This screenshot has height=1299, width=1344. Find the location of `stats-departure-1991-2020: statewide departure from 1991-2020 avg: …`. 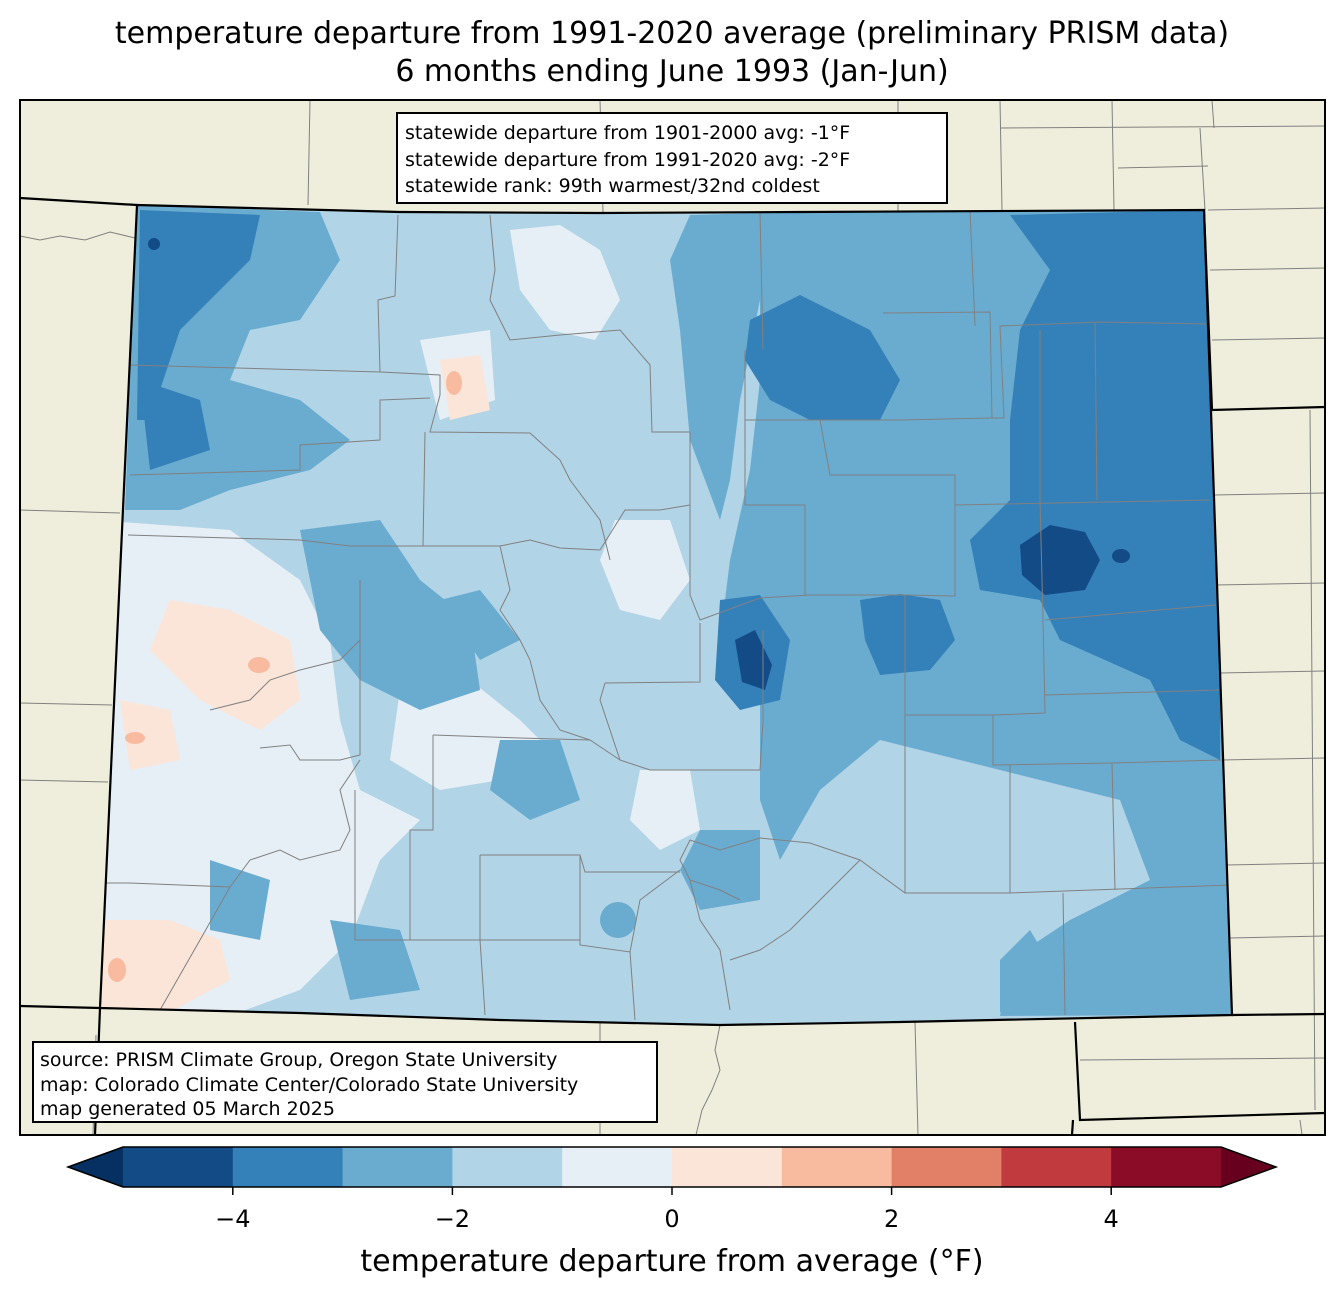

stats-departure-1991-2020: statewide departure from 1991-2020 avg: … is located at coordinates (628, 159).